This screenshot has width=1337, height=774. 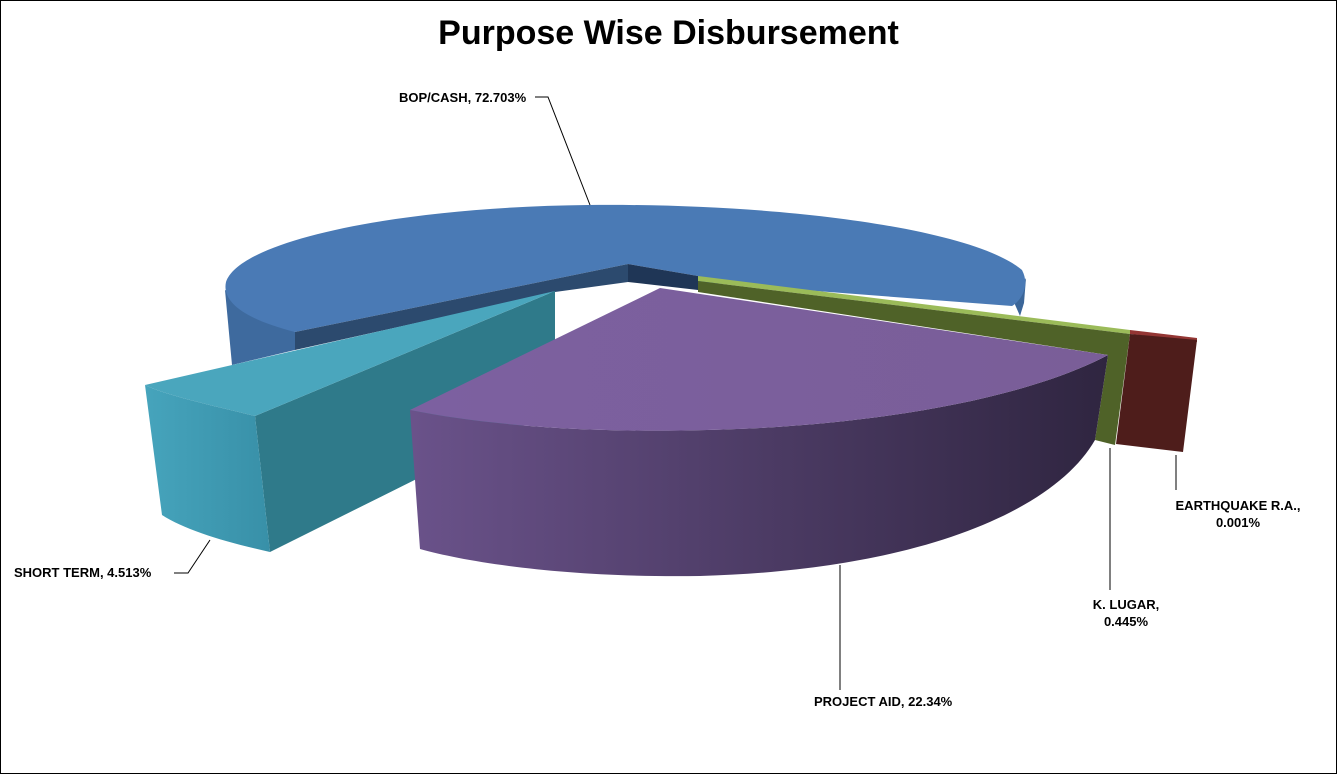 I want to click on slice-short-term-inner-wall, so click(x=405, y=421).